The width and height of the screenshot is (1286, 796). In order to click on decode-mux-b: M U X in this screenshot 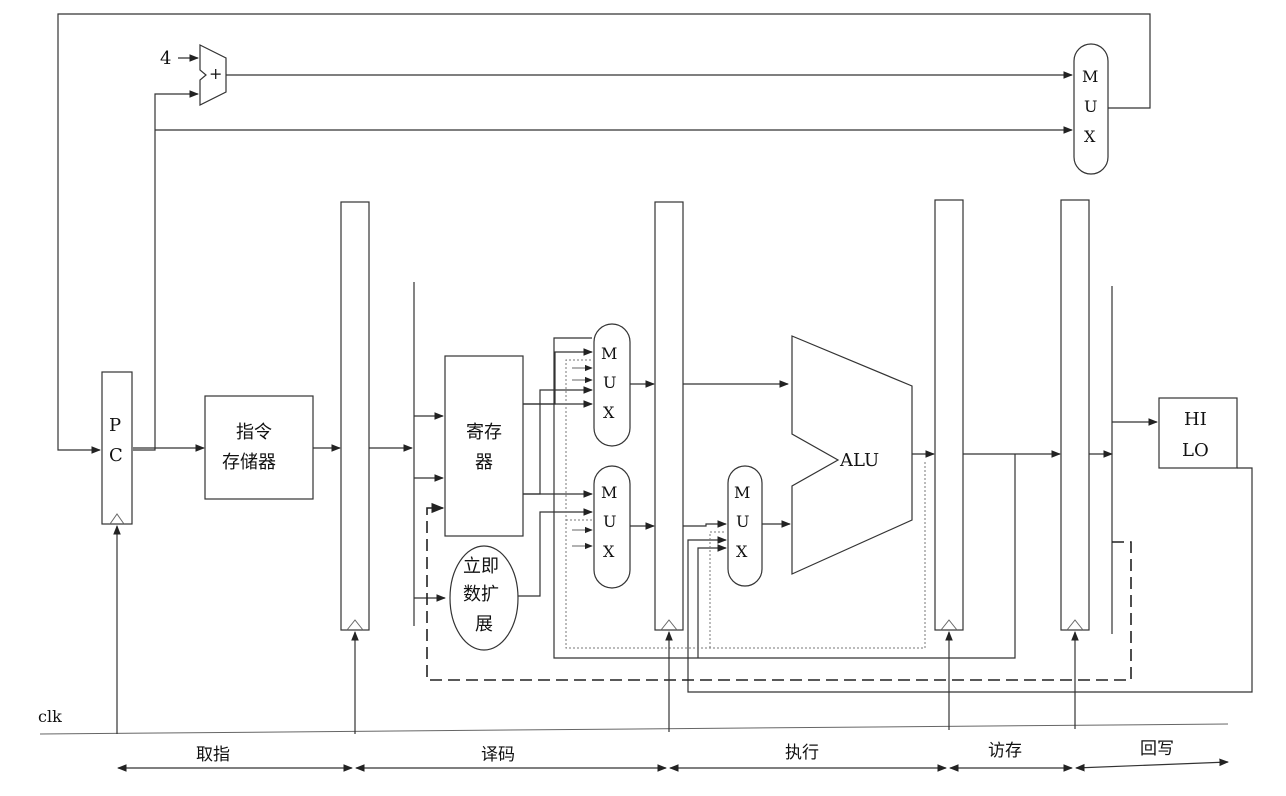, I will do `click(612, 527)`.